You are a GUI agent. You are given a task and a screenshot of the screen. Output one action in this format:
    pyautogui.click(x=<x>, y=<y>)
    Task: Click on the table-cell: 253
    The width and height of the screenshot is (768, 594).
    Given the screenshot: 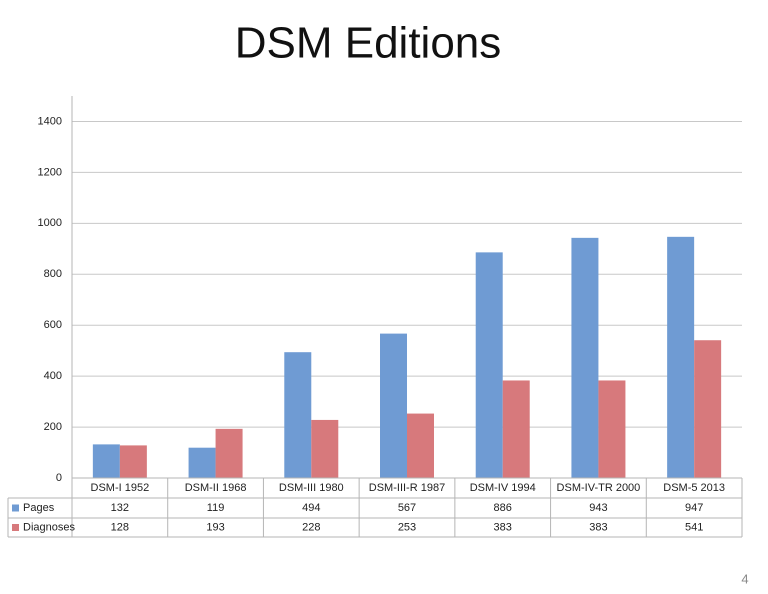 What is the action you would take?
    pyautogui.click(x=407, y=527)
    